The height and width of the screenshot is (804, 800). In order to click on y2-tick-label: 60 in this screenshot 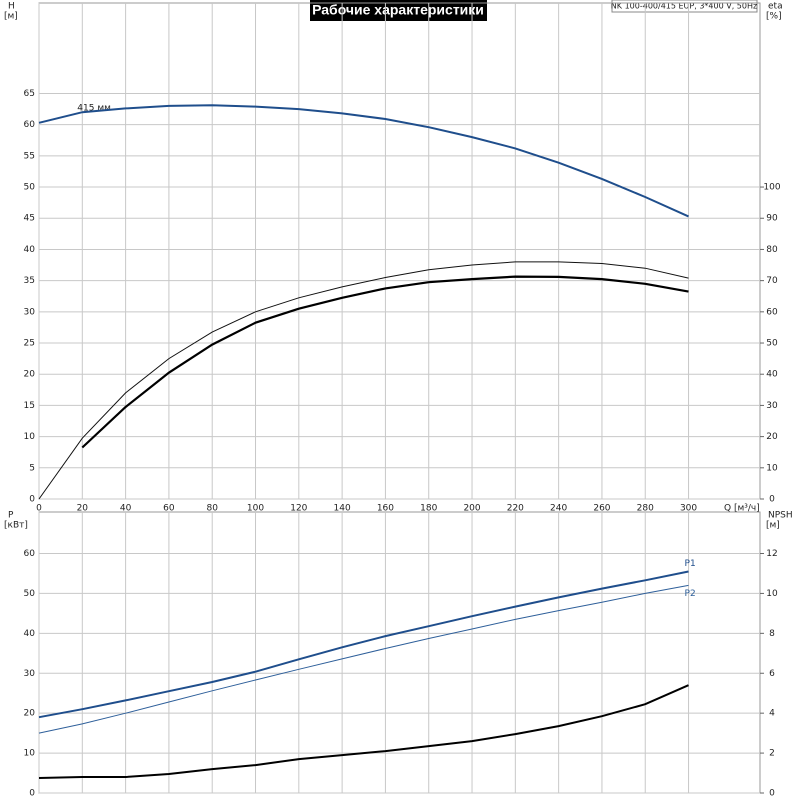, I will do `click(772, 312)`.